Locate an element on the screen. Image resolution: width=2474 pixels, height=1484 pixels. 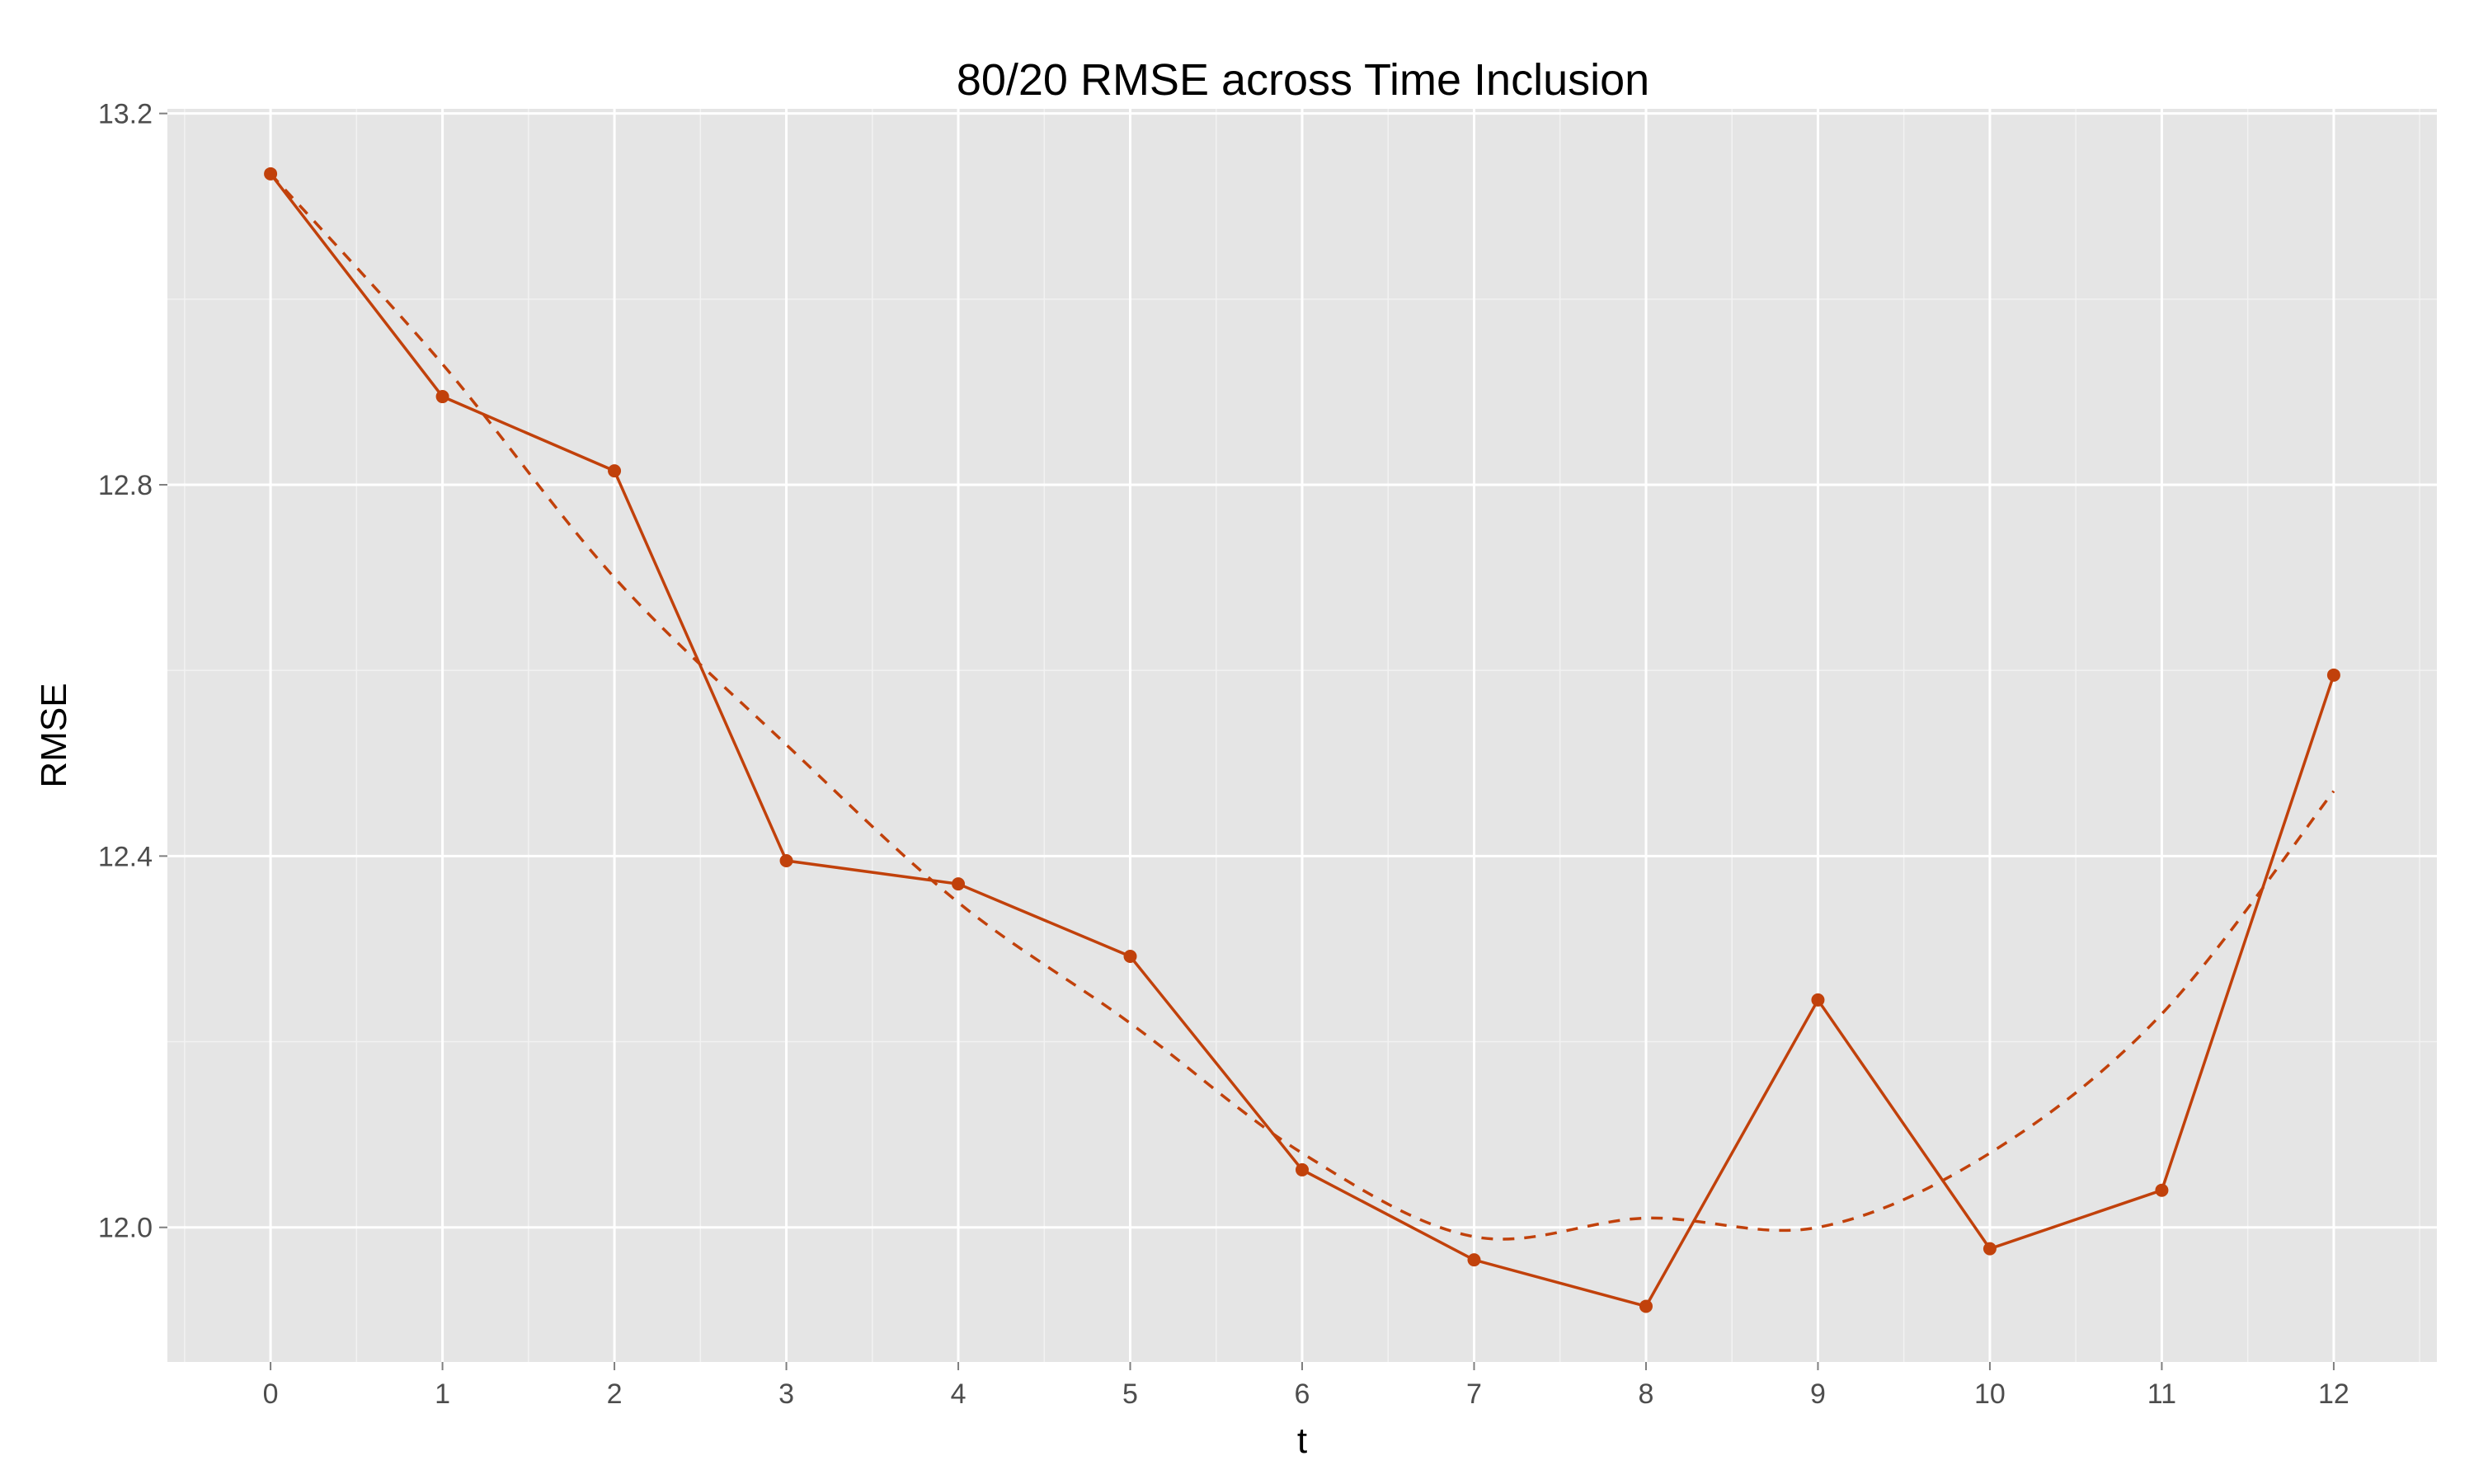
x-tick-label: 3 is located at coordinates (786, 1394).